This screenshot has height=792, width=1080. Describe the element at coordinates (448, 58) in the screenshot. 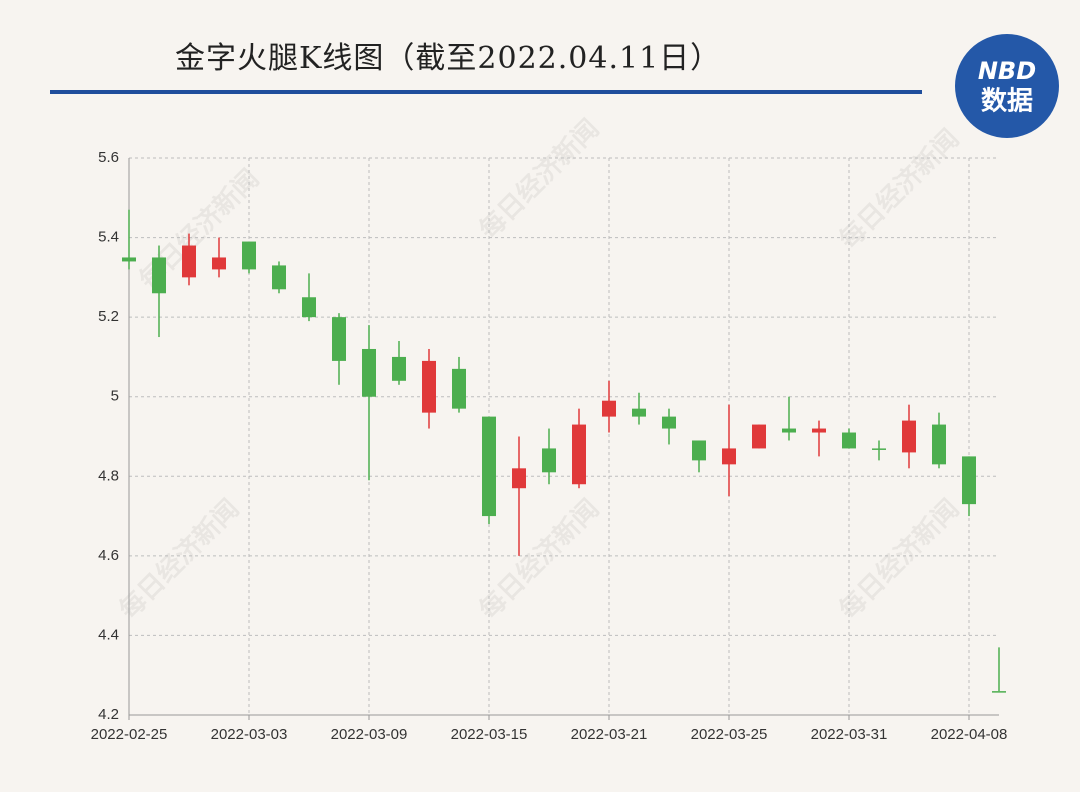

I see `chart-title: 金字火腿K线图（截至2022.04.11日）` at that location.